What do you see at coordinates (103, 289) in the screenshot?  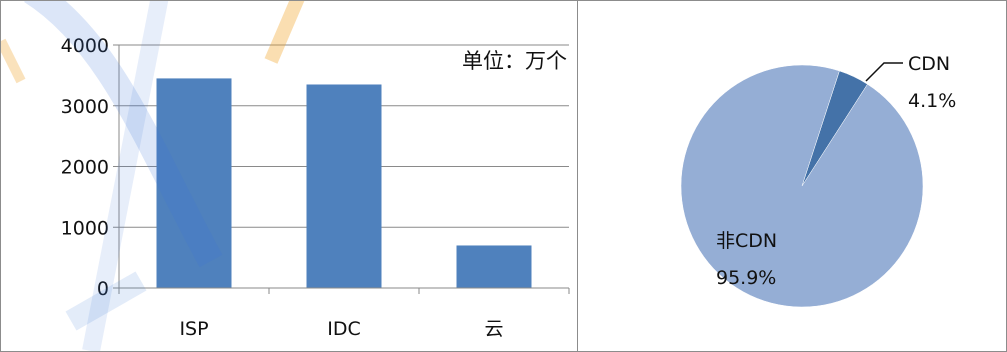 I see `y-tick-label: 0` at bounding box center [103, 289].